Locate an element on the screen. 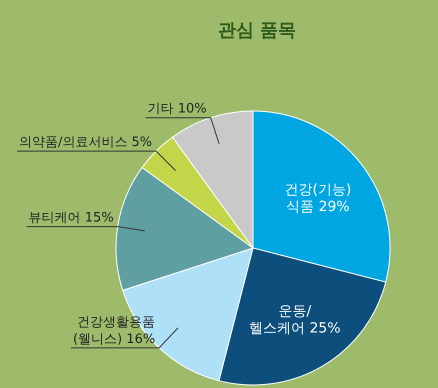 The height and width of the screenshot is (388, 438). slice-label: 운동/ 헬스케어 25% is located at coordinates (295, 319).